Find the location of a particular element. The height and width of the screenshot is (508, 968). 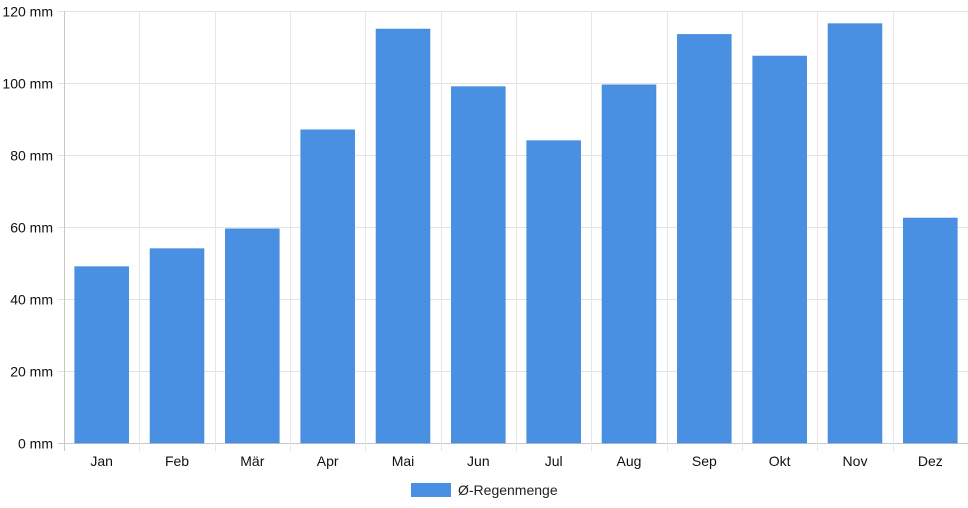

x-tick-label: Jun is located at coordinates (478, 461).